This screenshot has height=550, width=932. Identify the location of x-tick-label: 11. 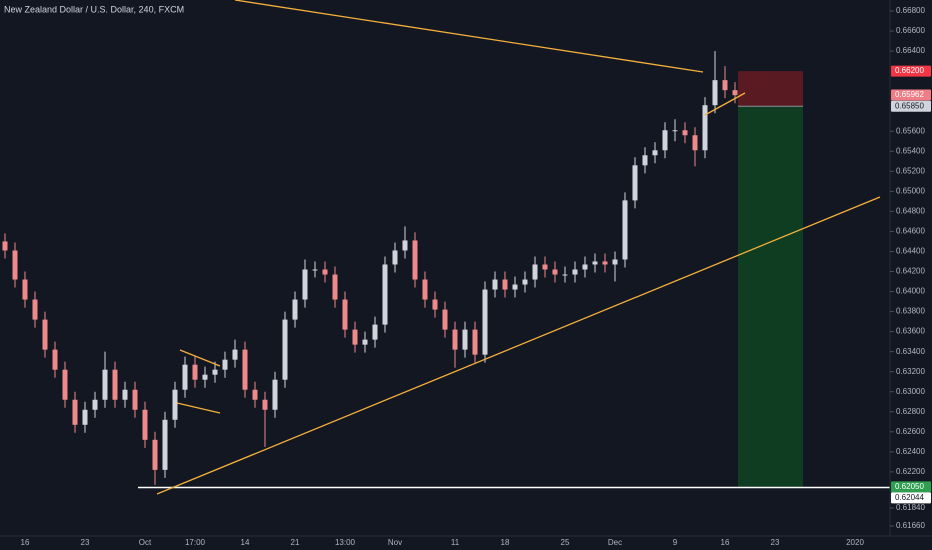
(455, 542).